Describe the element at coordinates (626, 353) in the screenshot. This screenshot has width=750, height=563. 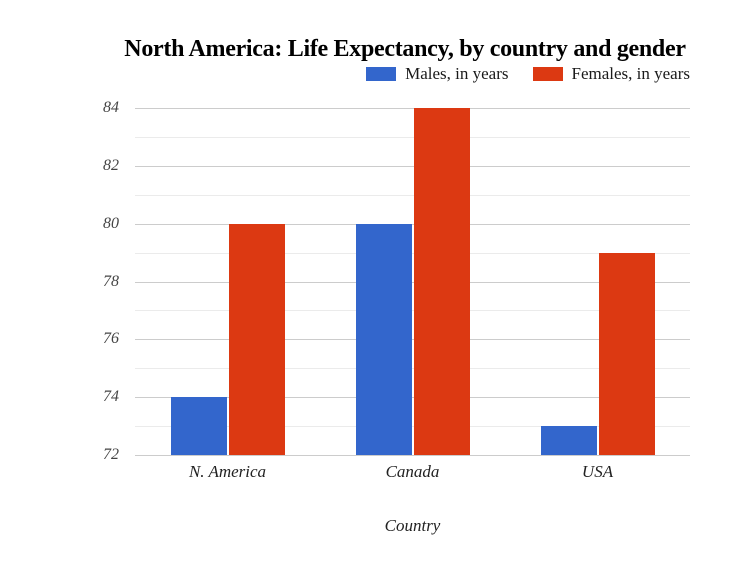
I see `bar-females-usa` at that location.